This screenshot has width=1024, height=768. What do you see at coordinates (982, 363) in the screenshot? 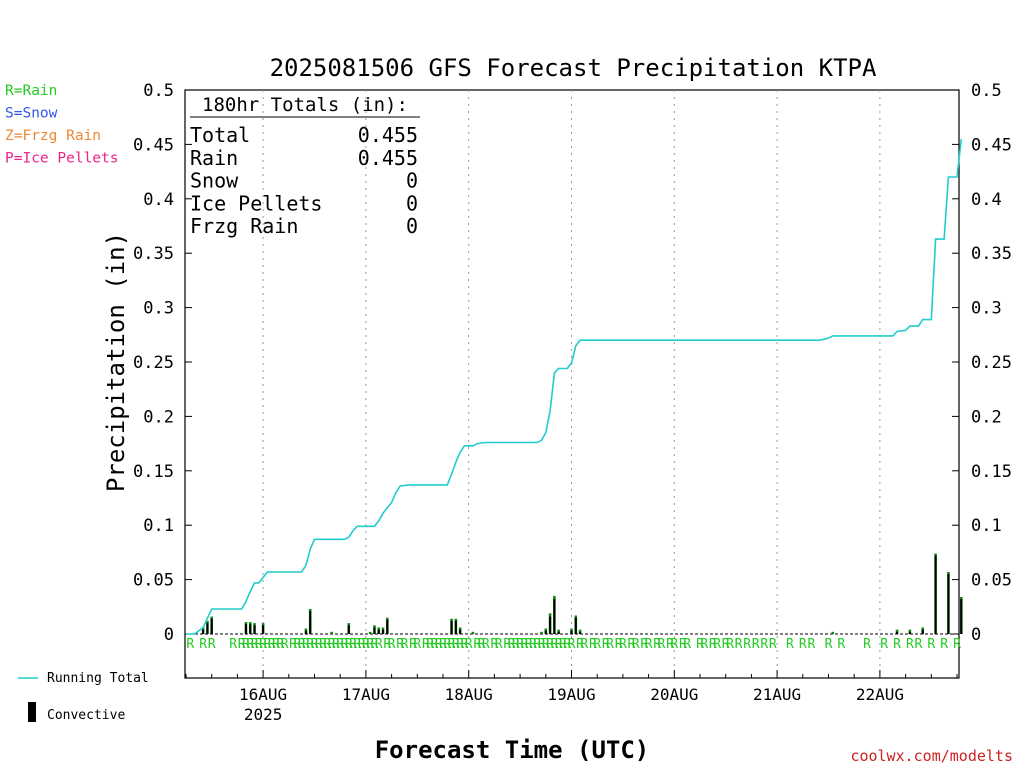
I see `y-axis-right: 0 0.05 0.1 0.15 0.2 0.25 0.3 0.35 0.4 0.45 0.5` at bounding box center [982, 363].